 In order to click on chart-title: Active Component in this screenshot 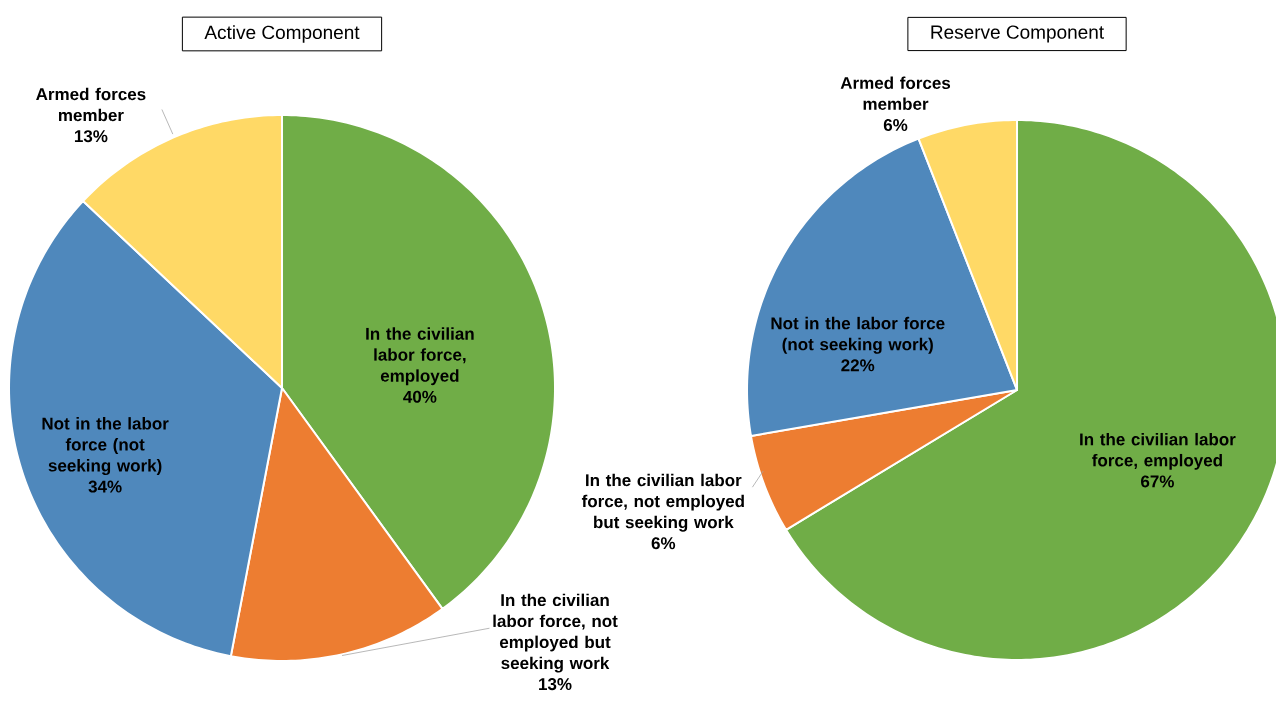, I will do `click(282, 34)`.